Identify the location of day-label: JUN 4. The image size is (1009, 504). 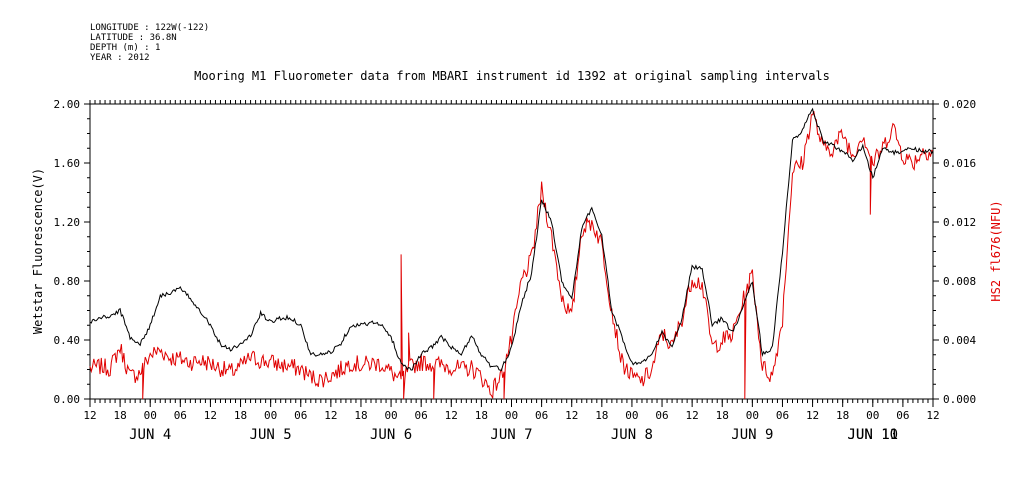
(150, 435).